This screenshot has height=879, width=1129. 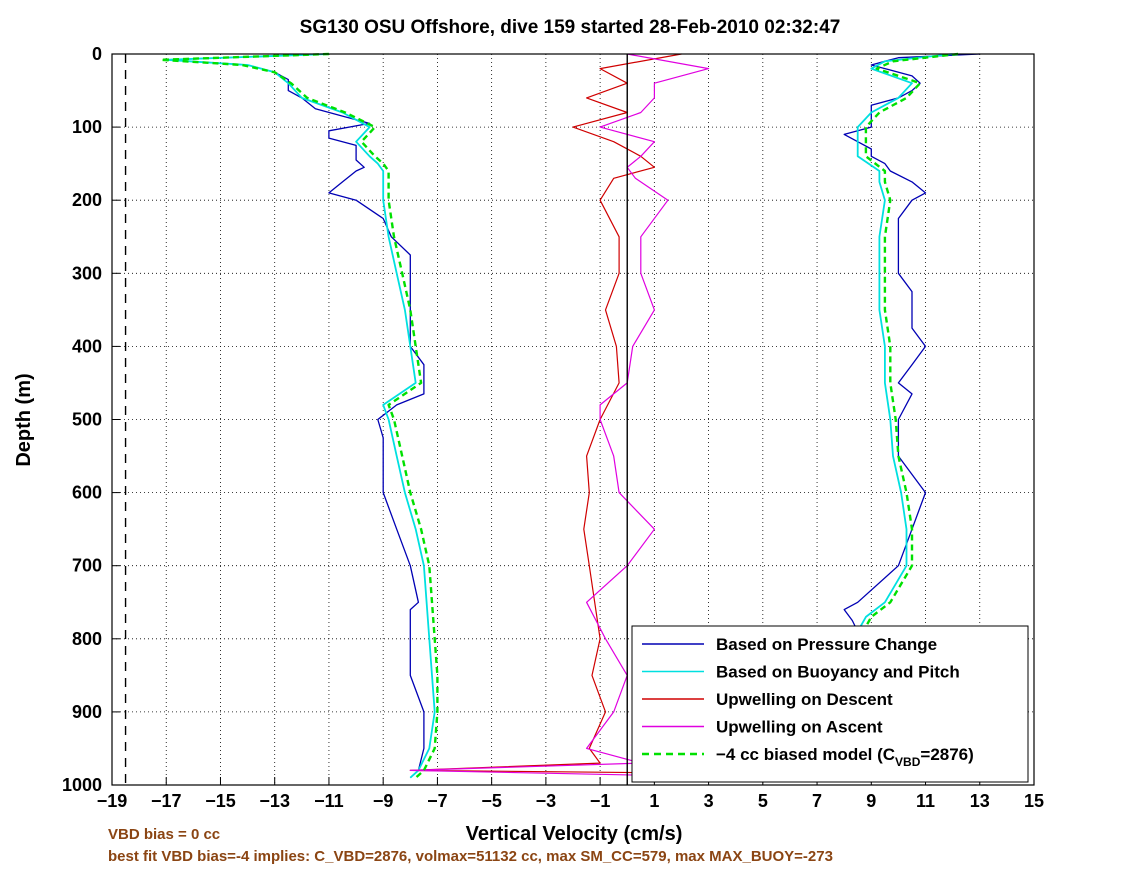 I want to click on x-tick-label: −1, so click(x=600, y=801).